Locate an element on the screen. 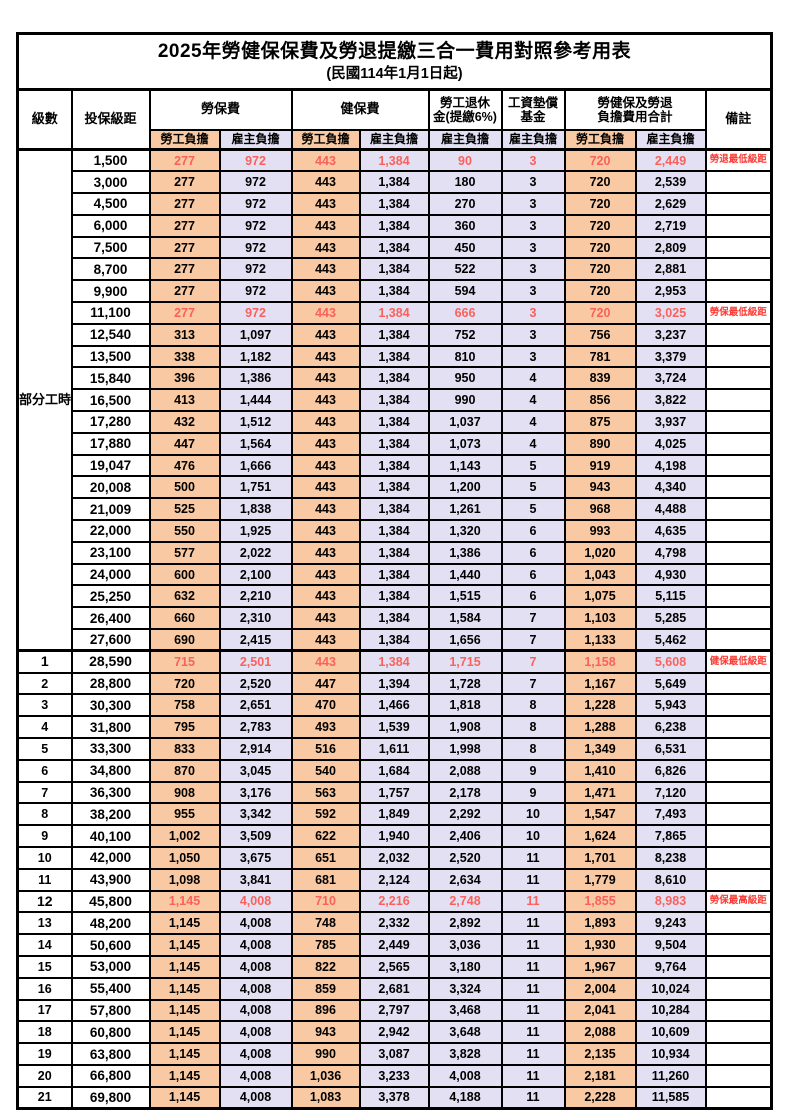  value-cell: 470 is located at coordinates (325, 705).